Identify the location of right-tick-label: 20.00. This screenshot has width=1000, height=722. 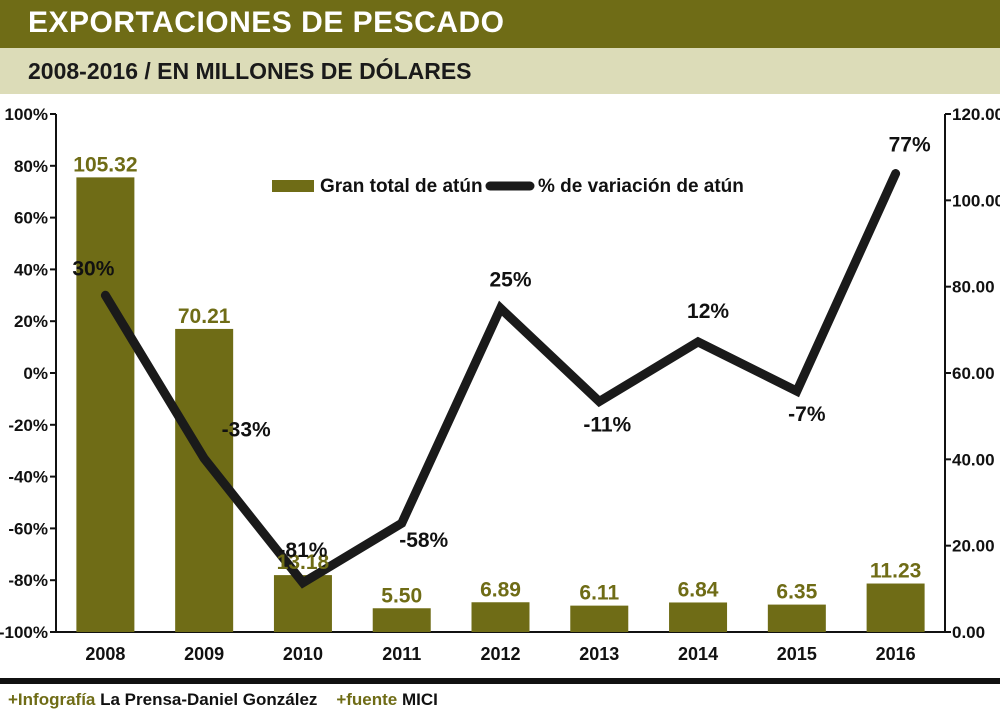
(973, 546).